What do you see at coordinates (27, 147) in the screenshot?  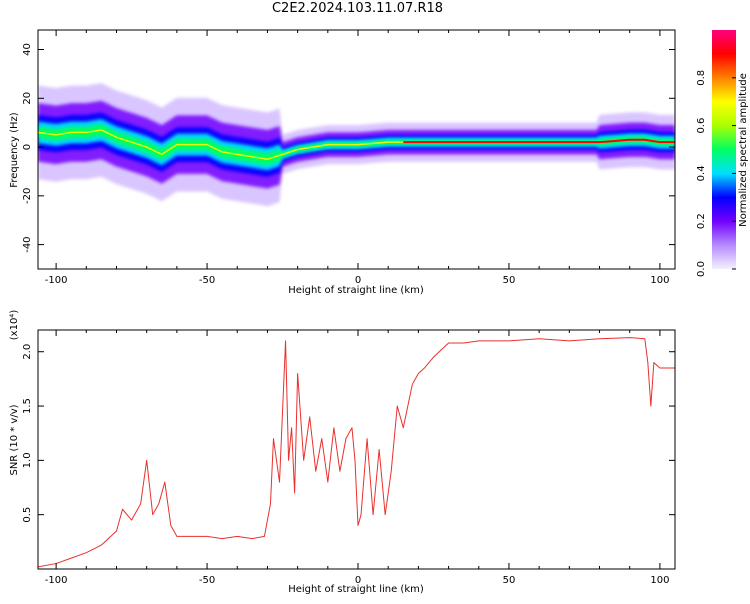 I see `spectrogram-y-tick-label: 0` at bounding box center [27, 147].